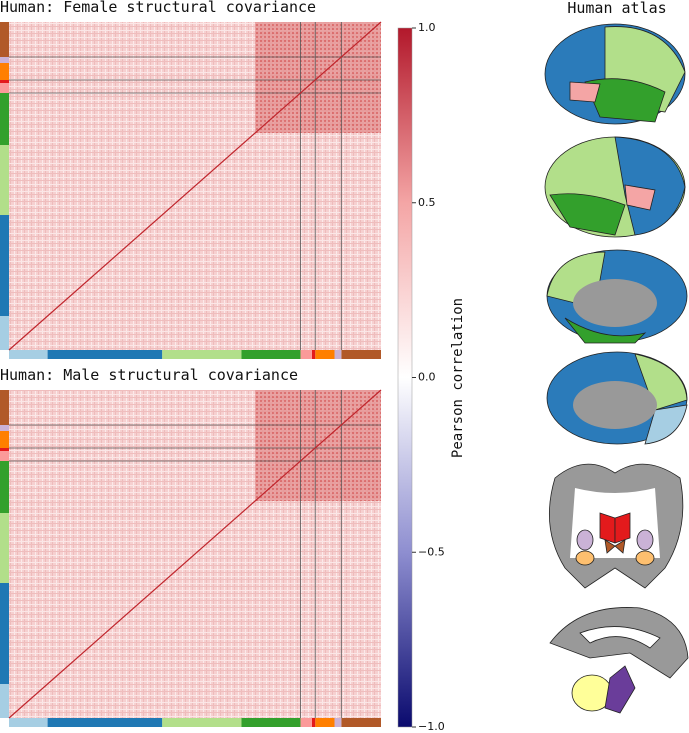  Describe the element at coordinates (405, 377) in the screenshot. I see `colorbar` at that location.